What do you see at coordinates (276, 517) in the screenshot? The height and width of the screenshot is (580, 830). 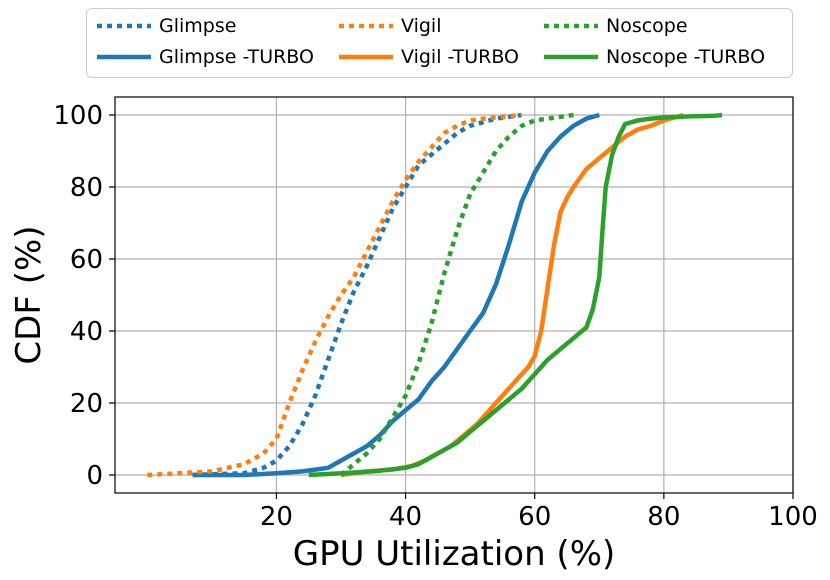 I see `x-tick-label: 20` at bounding box center [276, 517].